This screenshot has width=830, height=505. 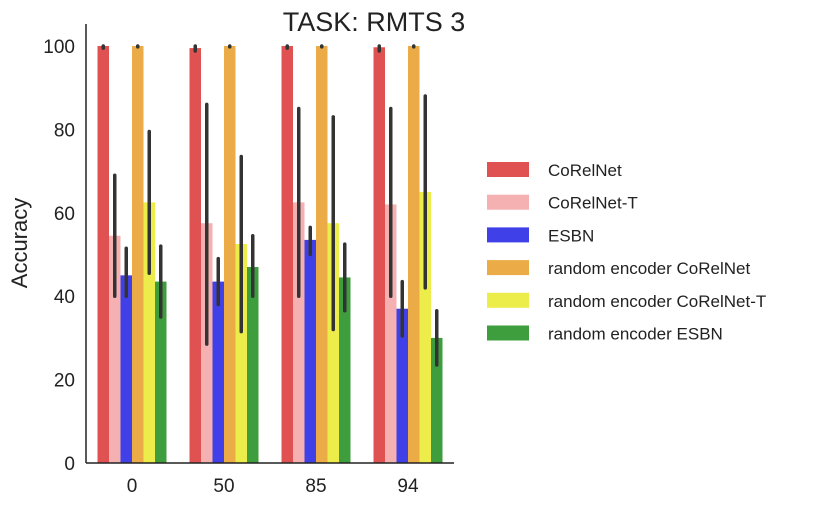 I want to click on legend-label: random encoder ESBN, so click(x=635, y=334).